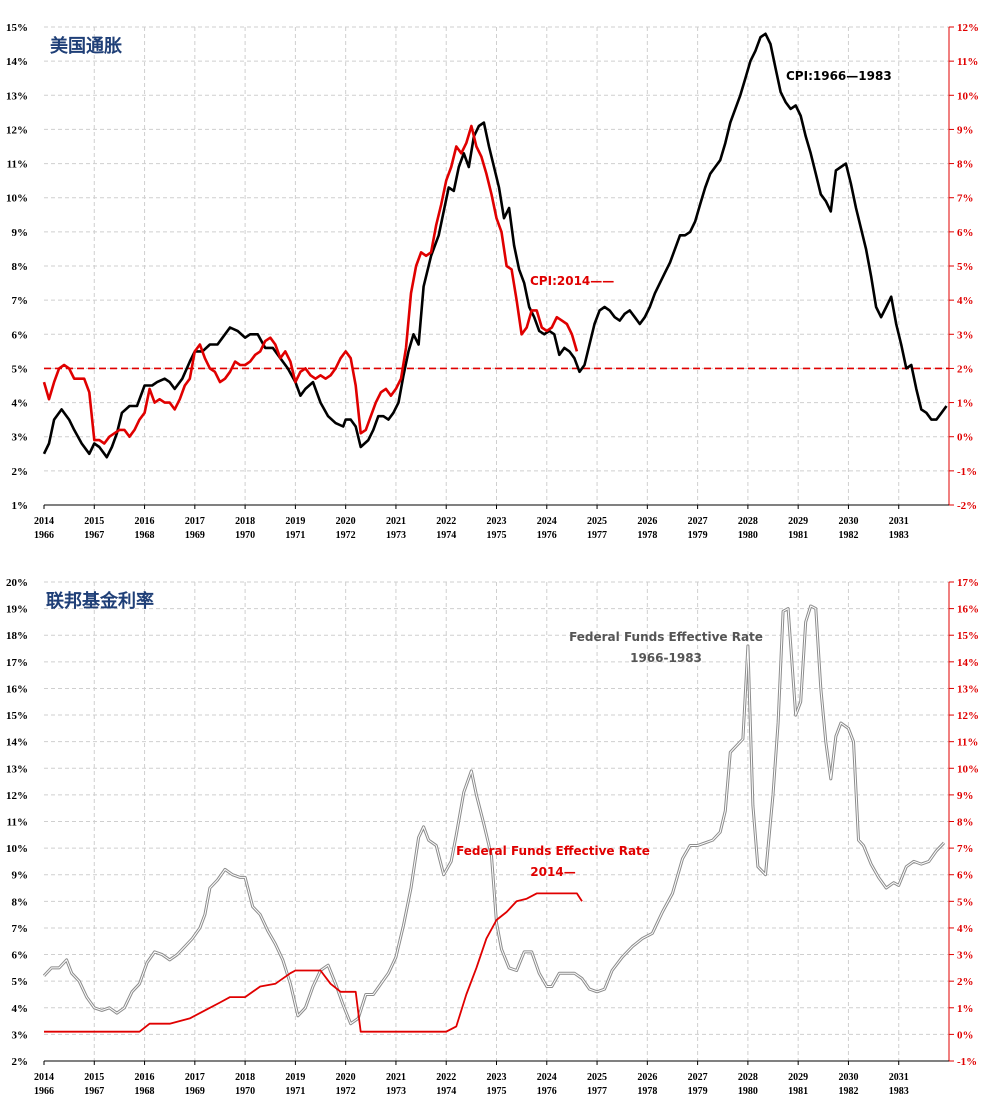 The width and height of the screenshot is (987, 1111). I want to click on x-tick-label-bottom: 1974, so click(446, 535).